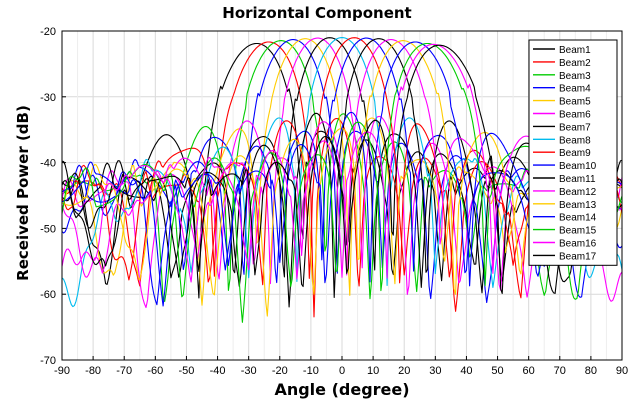 The image size is (634, 407). I want to click on x-tick-label: -40, so click(218, 371).